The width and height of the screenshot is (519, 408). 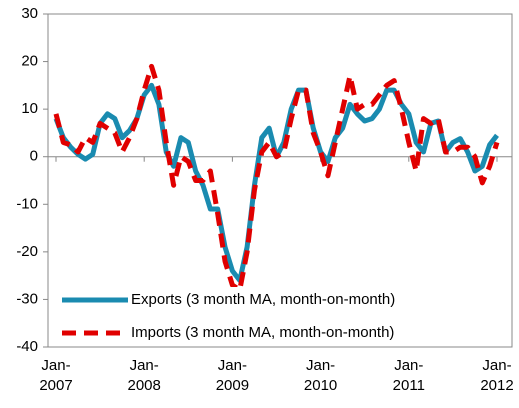 What do you see at coordinates (262, 332) in the screenshot?
I see `legend-label: Imports (3 month MA, month-on-month)` at bounding box center [262, 332].